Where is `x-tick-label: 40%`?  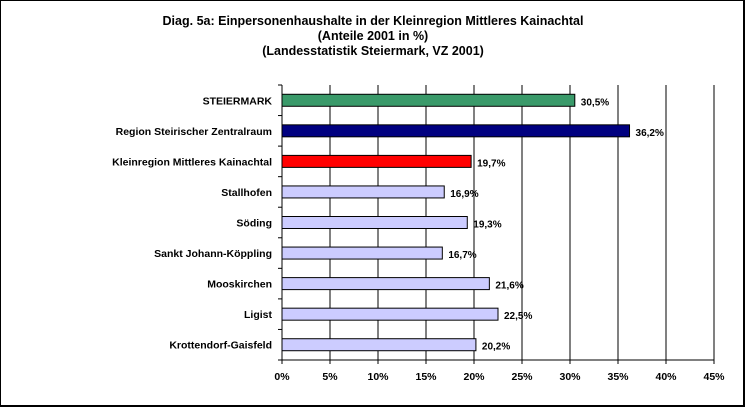 x-tick-label: 40% is located at coordinates (666, 377).